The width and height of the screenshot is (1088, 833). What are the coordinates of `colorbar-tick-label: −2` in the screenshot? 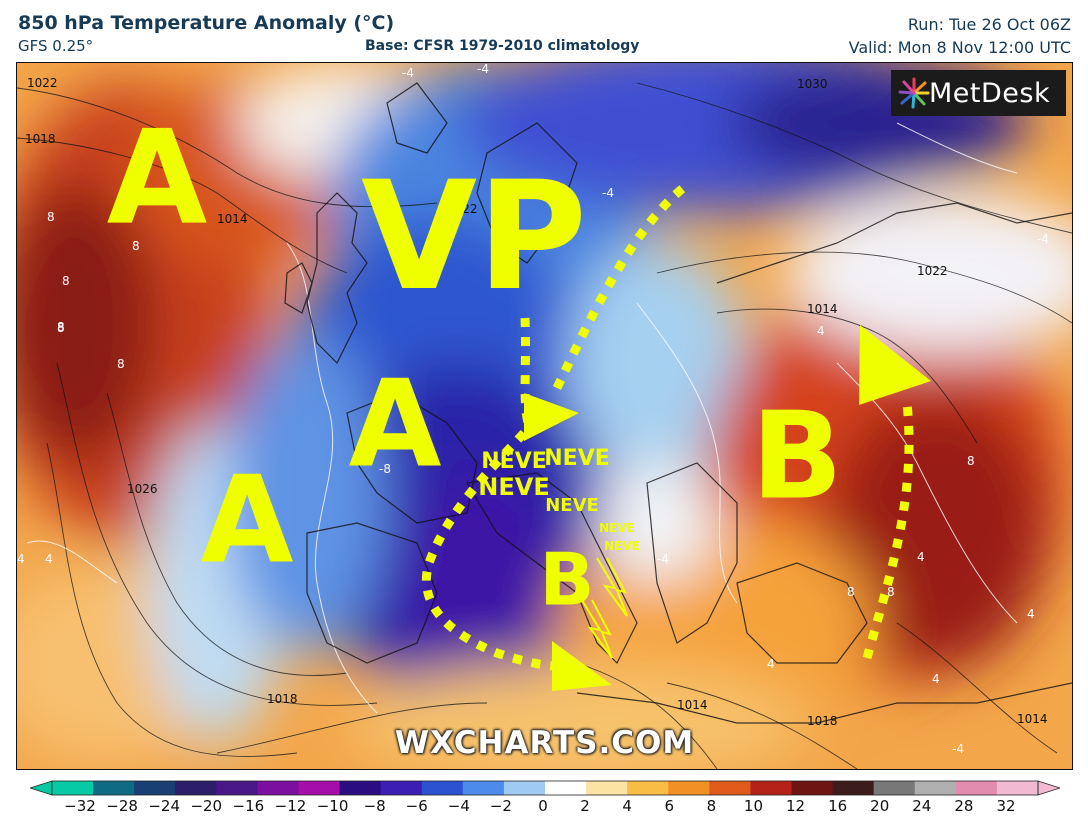 It's located at (500, 806).